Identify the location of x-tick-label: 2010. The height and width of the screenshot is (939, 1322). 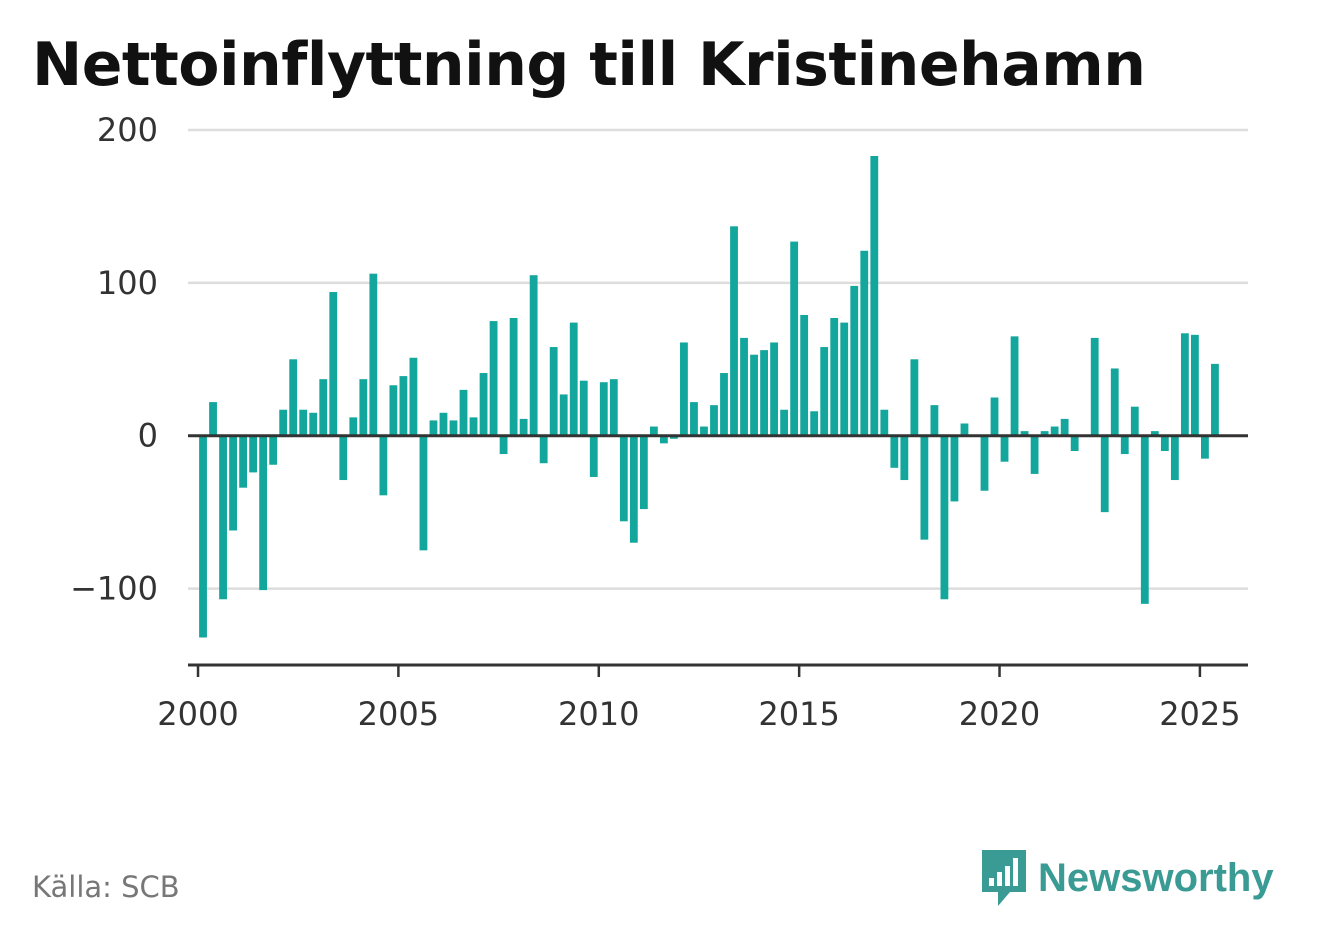
(598, 714).